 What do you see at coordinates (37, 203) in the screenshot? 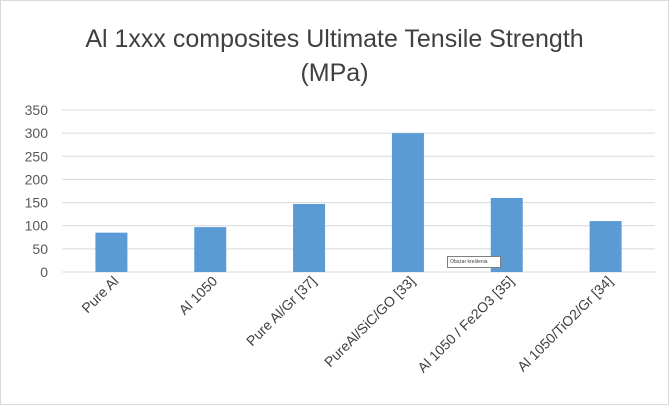
I see `y-tick-label: 150` at bounding box center [37, 203].